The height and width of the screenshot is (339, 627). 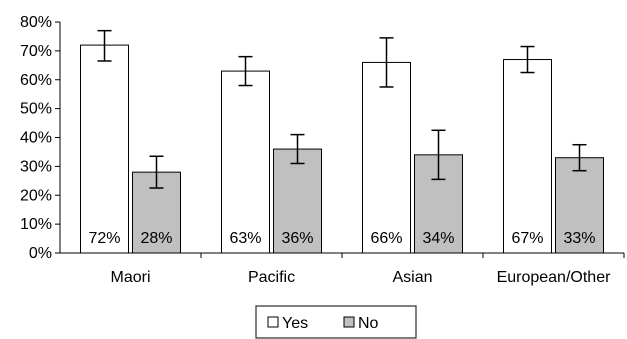 What do you see at coordinates (36, 109) in the screenshot?
I see `y-tick-label: 50%` at bounding box center [36, 109].